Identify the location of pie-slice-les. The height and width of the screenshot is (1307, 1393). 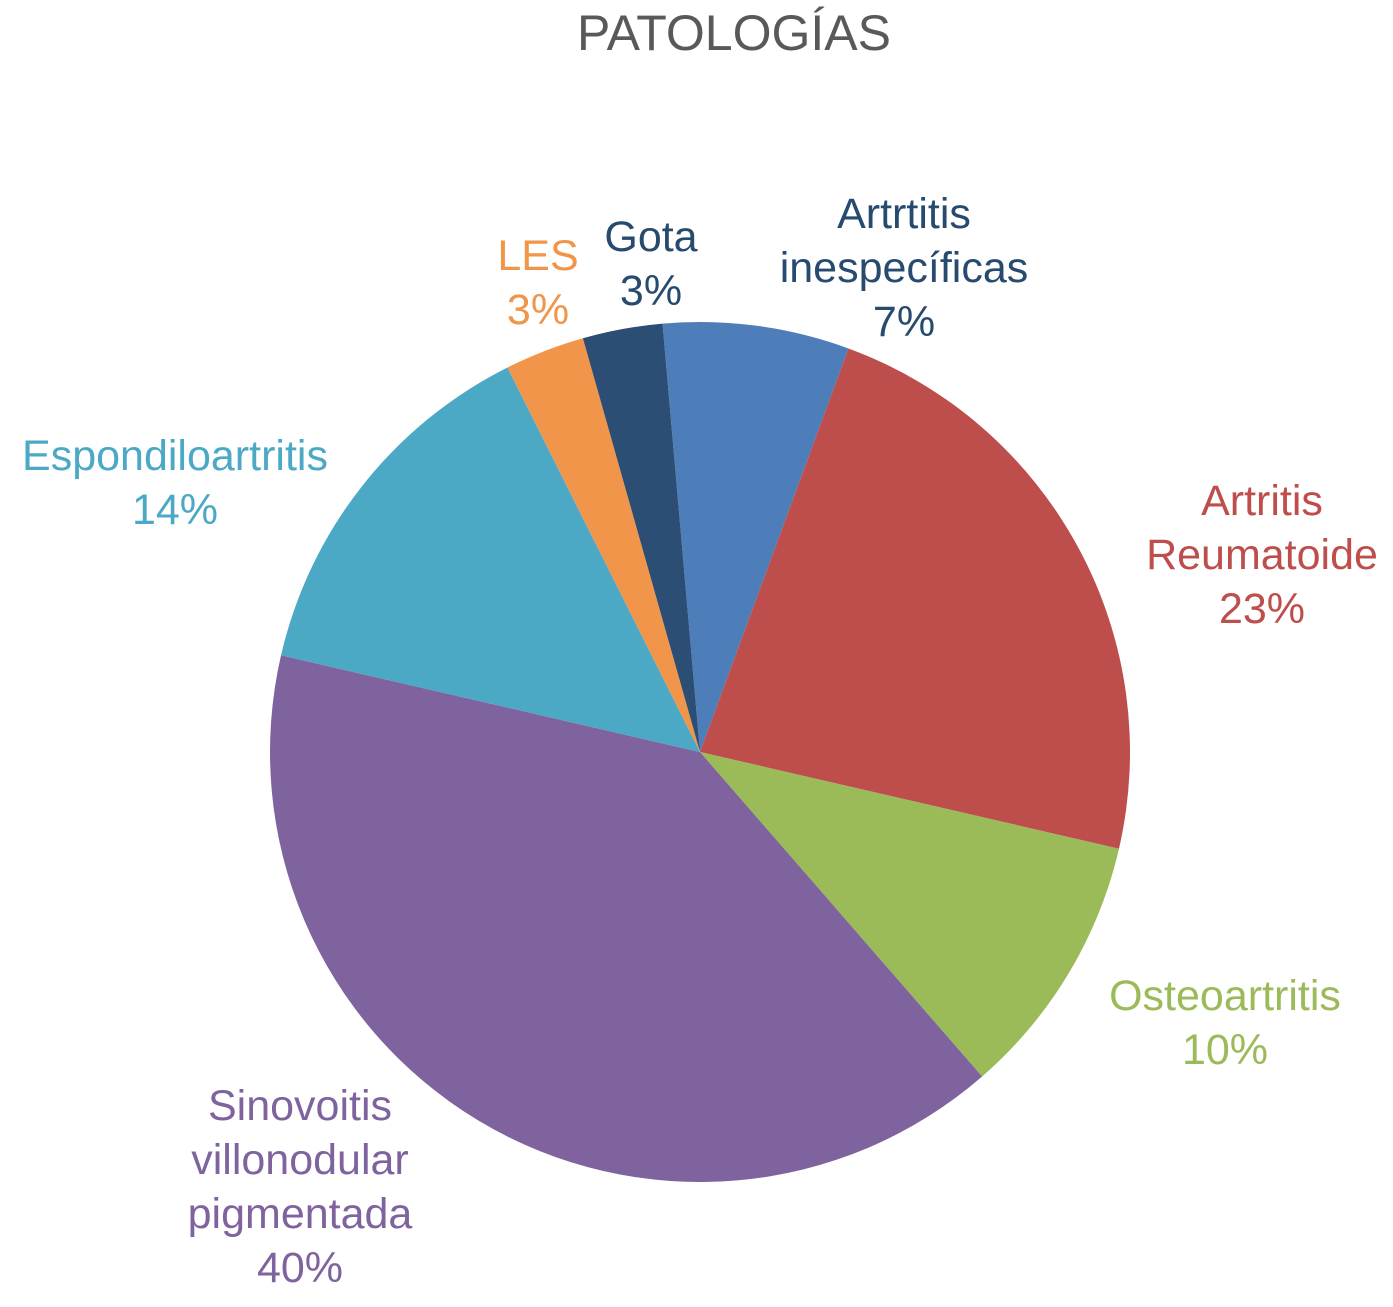
(603, 545).